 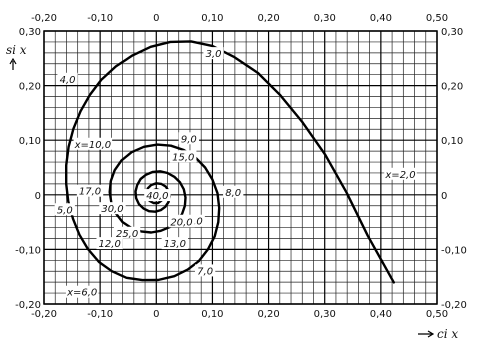 What do you see at coordinates (426, 334) in the screenshot?
I see `x-axis-arrow-icon` at bounding box center [426, 334].